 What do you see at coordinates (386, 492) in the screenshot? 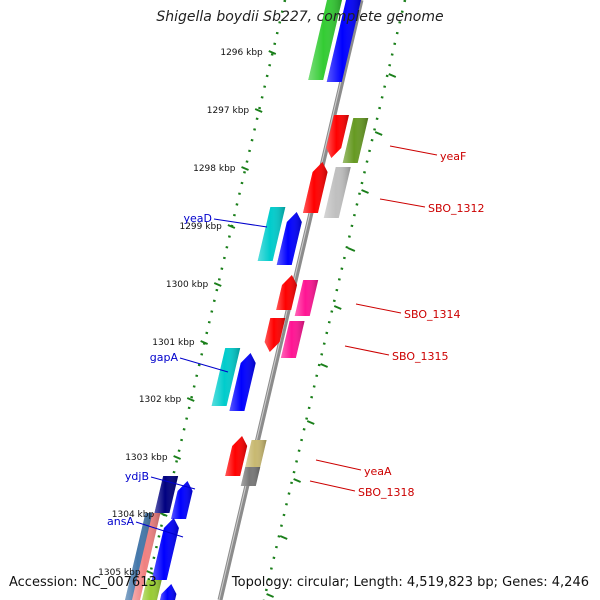
I see `gene-label: SBO_1318` at bounding box center [386, 492].